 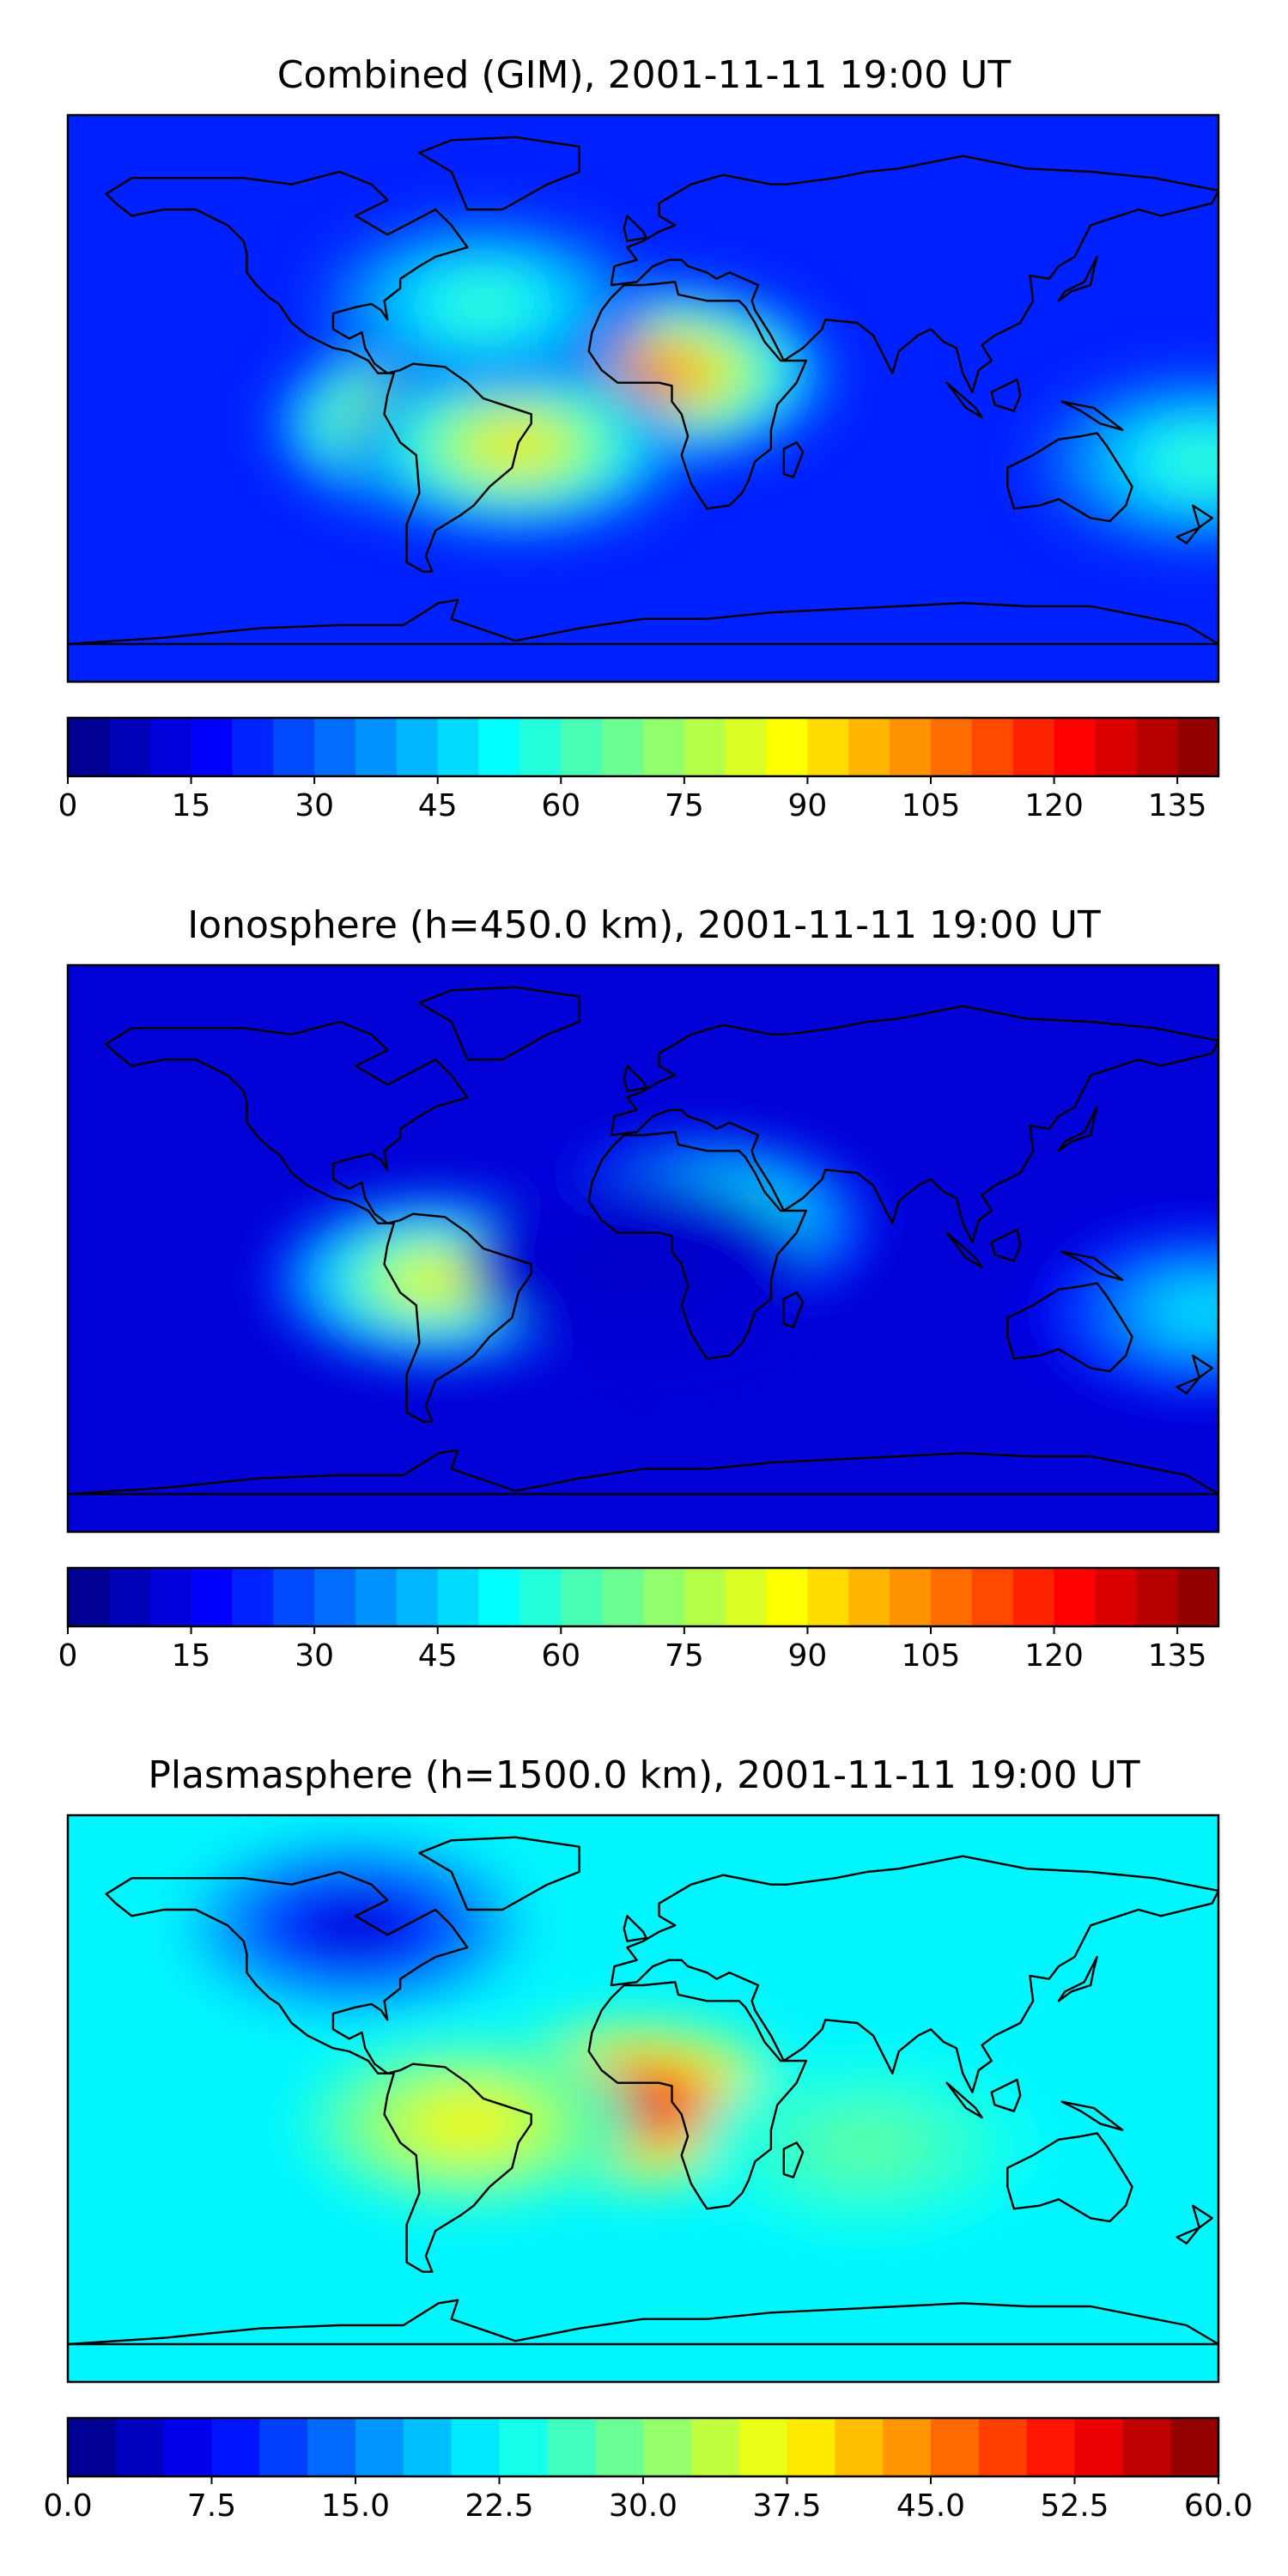 I want to click on colorbar-tick-label: 135, so click(x=1177, y=1656).